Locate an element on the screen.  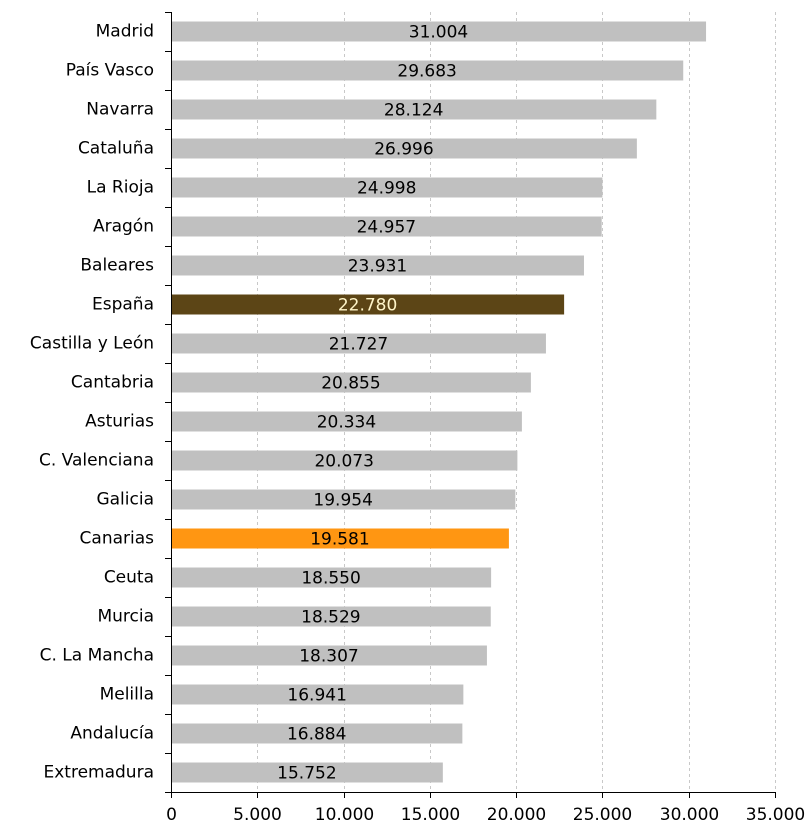
bar-cataluna is located at coordinates (404, 148).